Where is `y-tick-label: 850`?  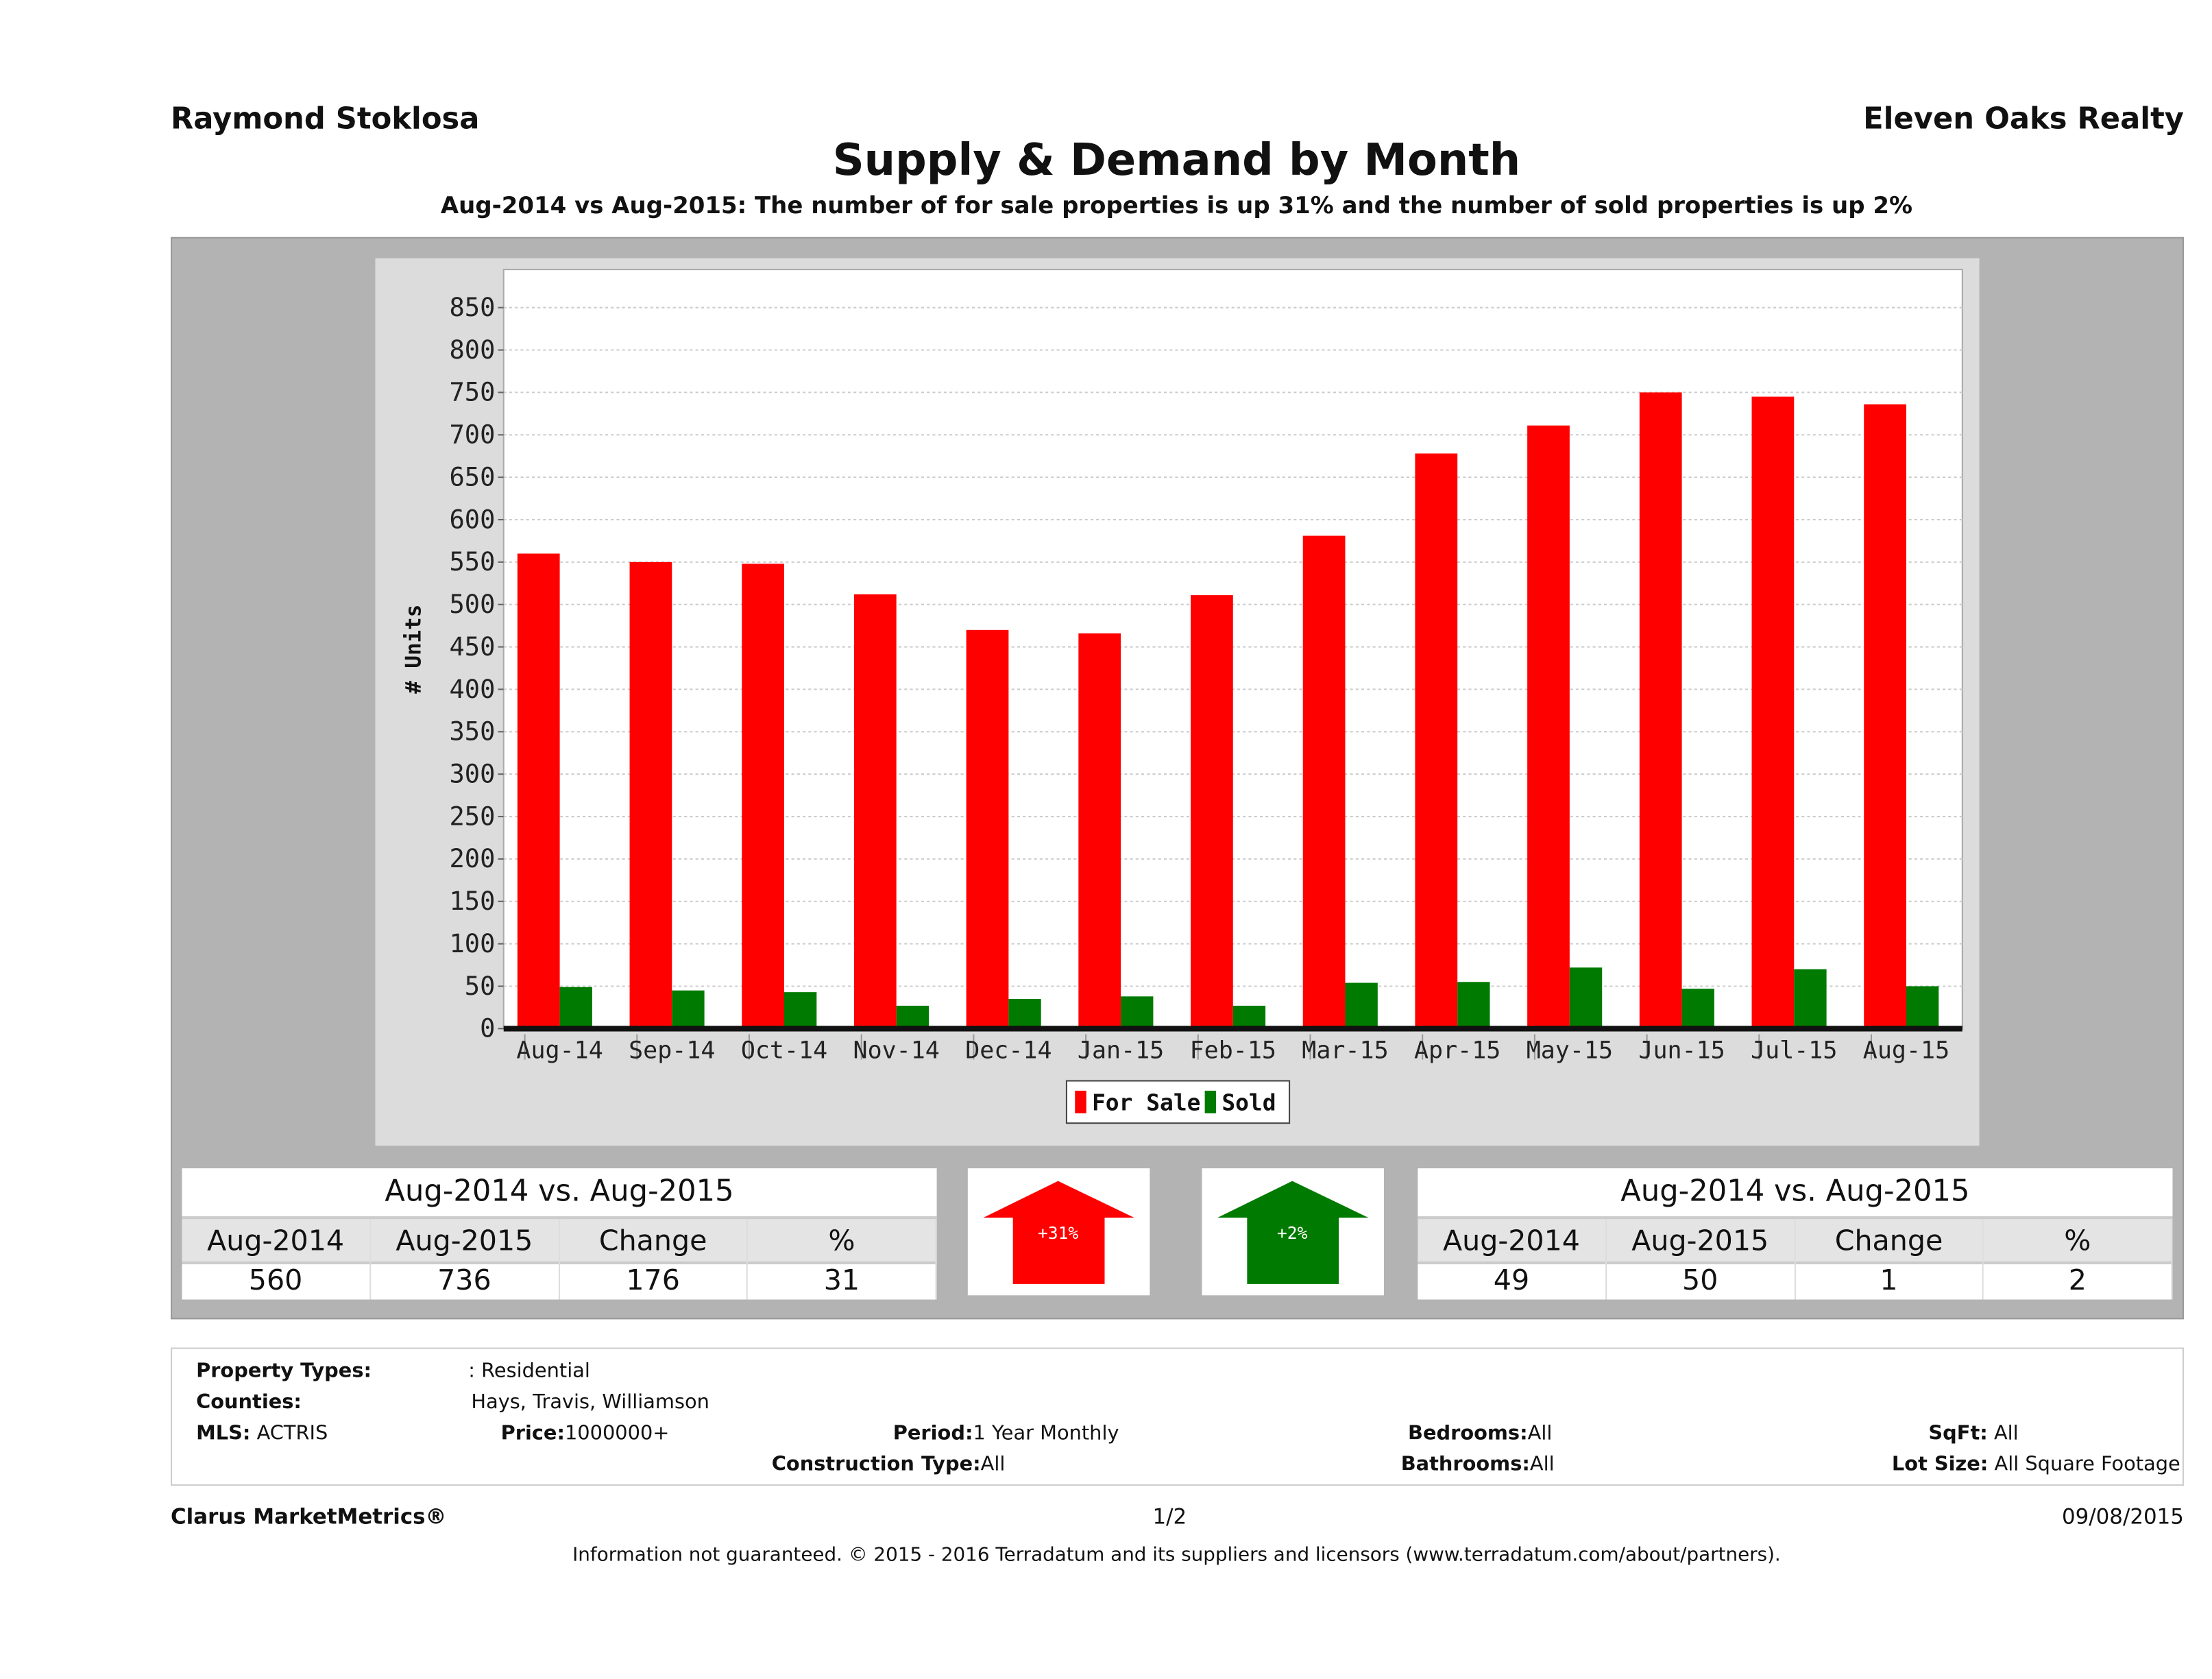
y-tick-label: 850 is located at coordinates (473, 307).